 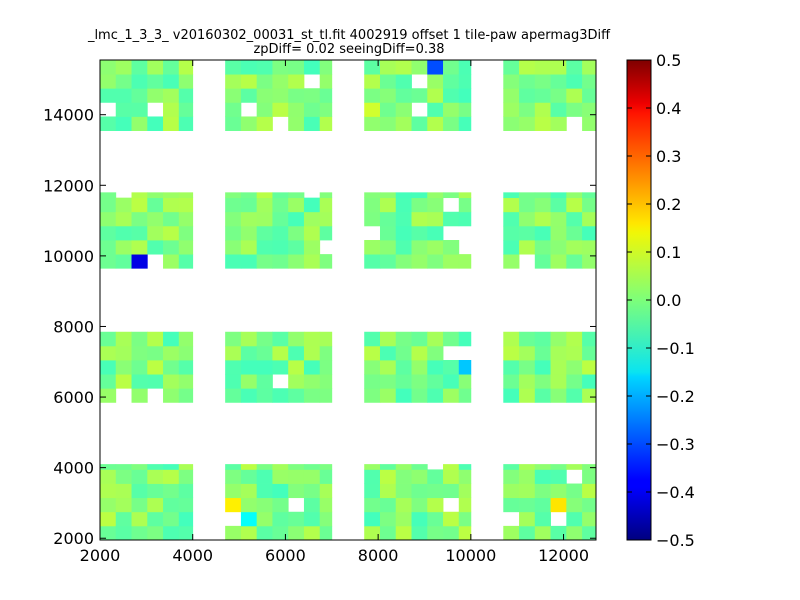 What do you see at coordinates (73, 468) in the screenshot?
I see `y-tick-label: 4000` at bounding box center [73, 468].